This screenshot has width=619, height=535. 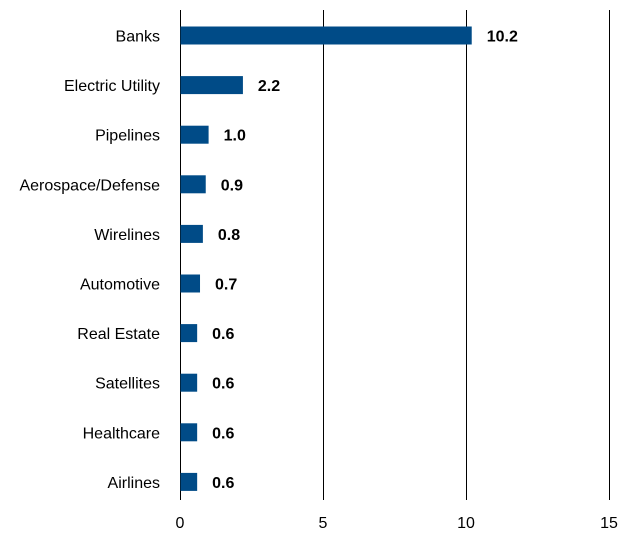 I want to click on value-label-healthcare: 0.6, so click(x=223, y=433).